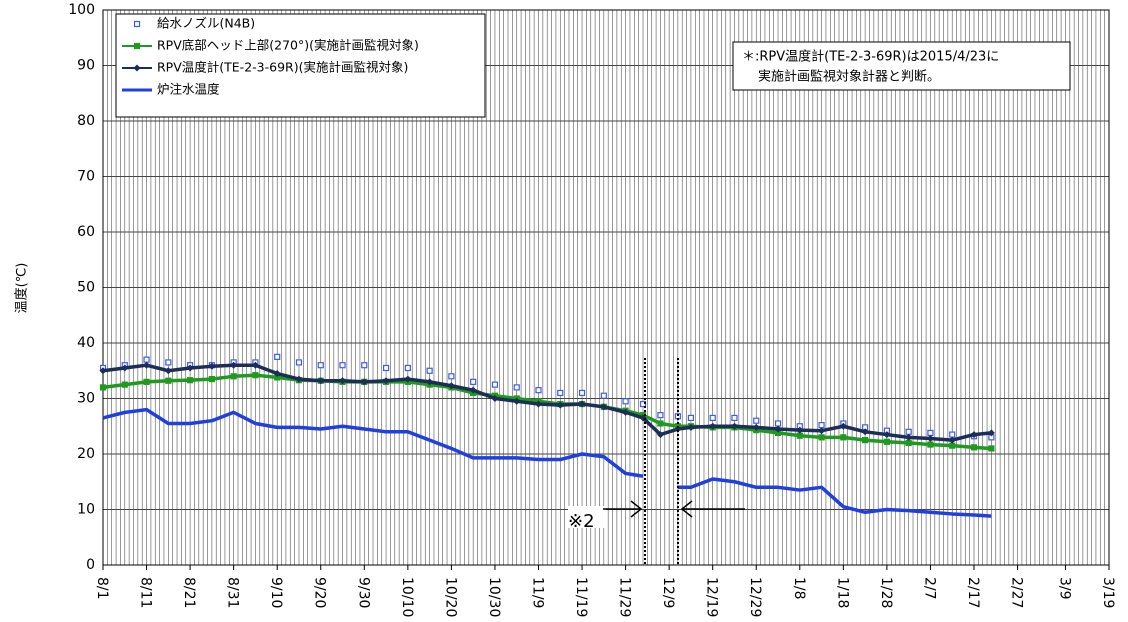 The height and width of the screenshot is (622, 1128). Describe the element at coordinates (799, 588) in the screenshot. I see `x-tick-label: 1/8` at that location.